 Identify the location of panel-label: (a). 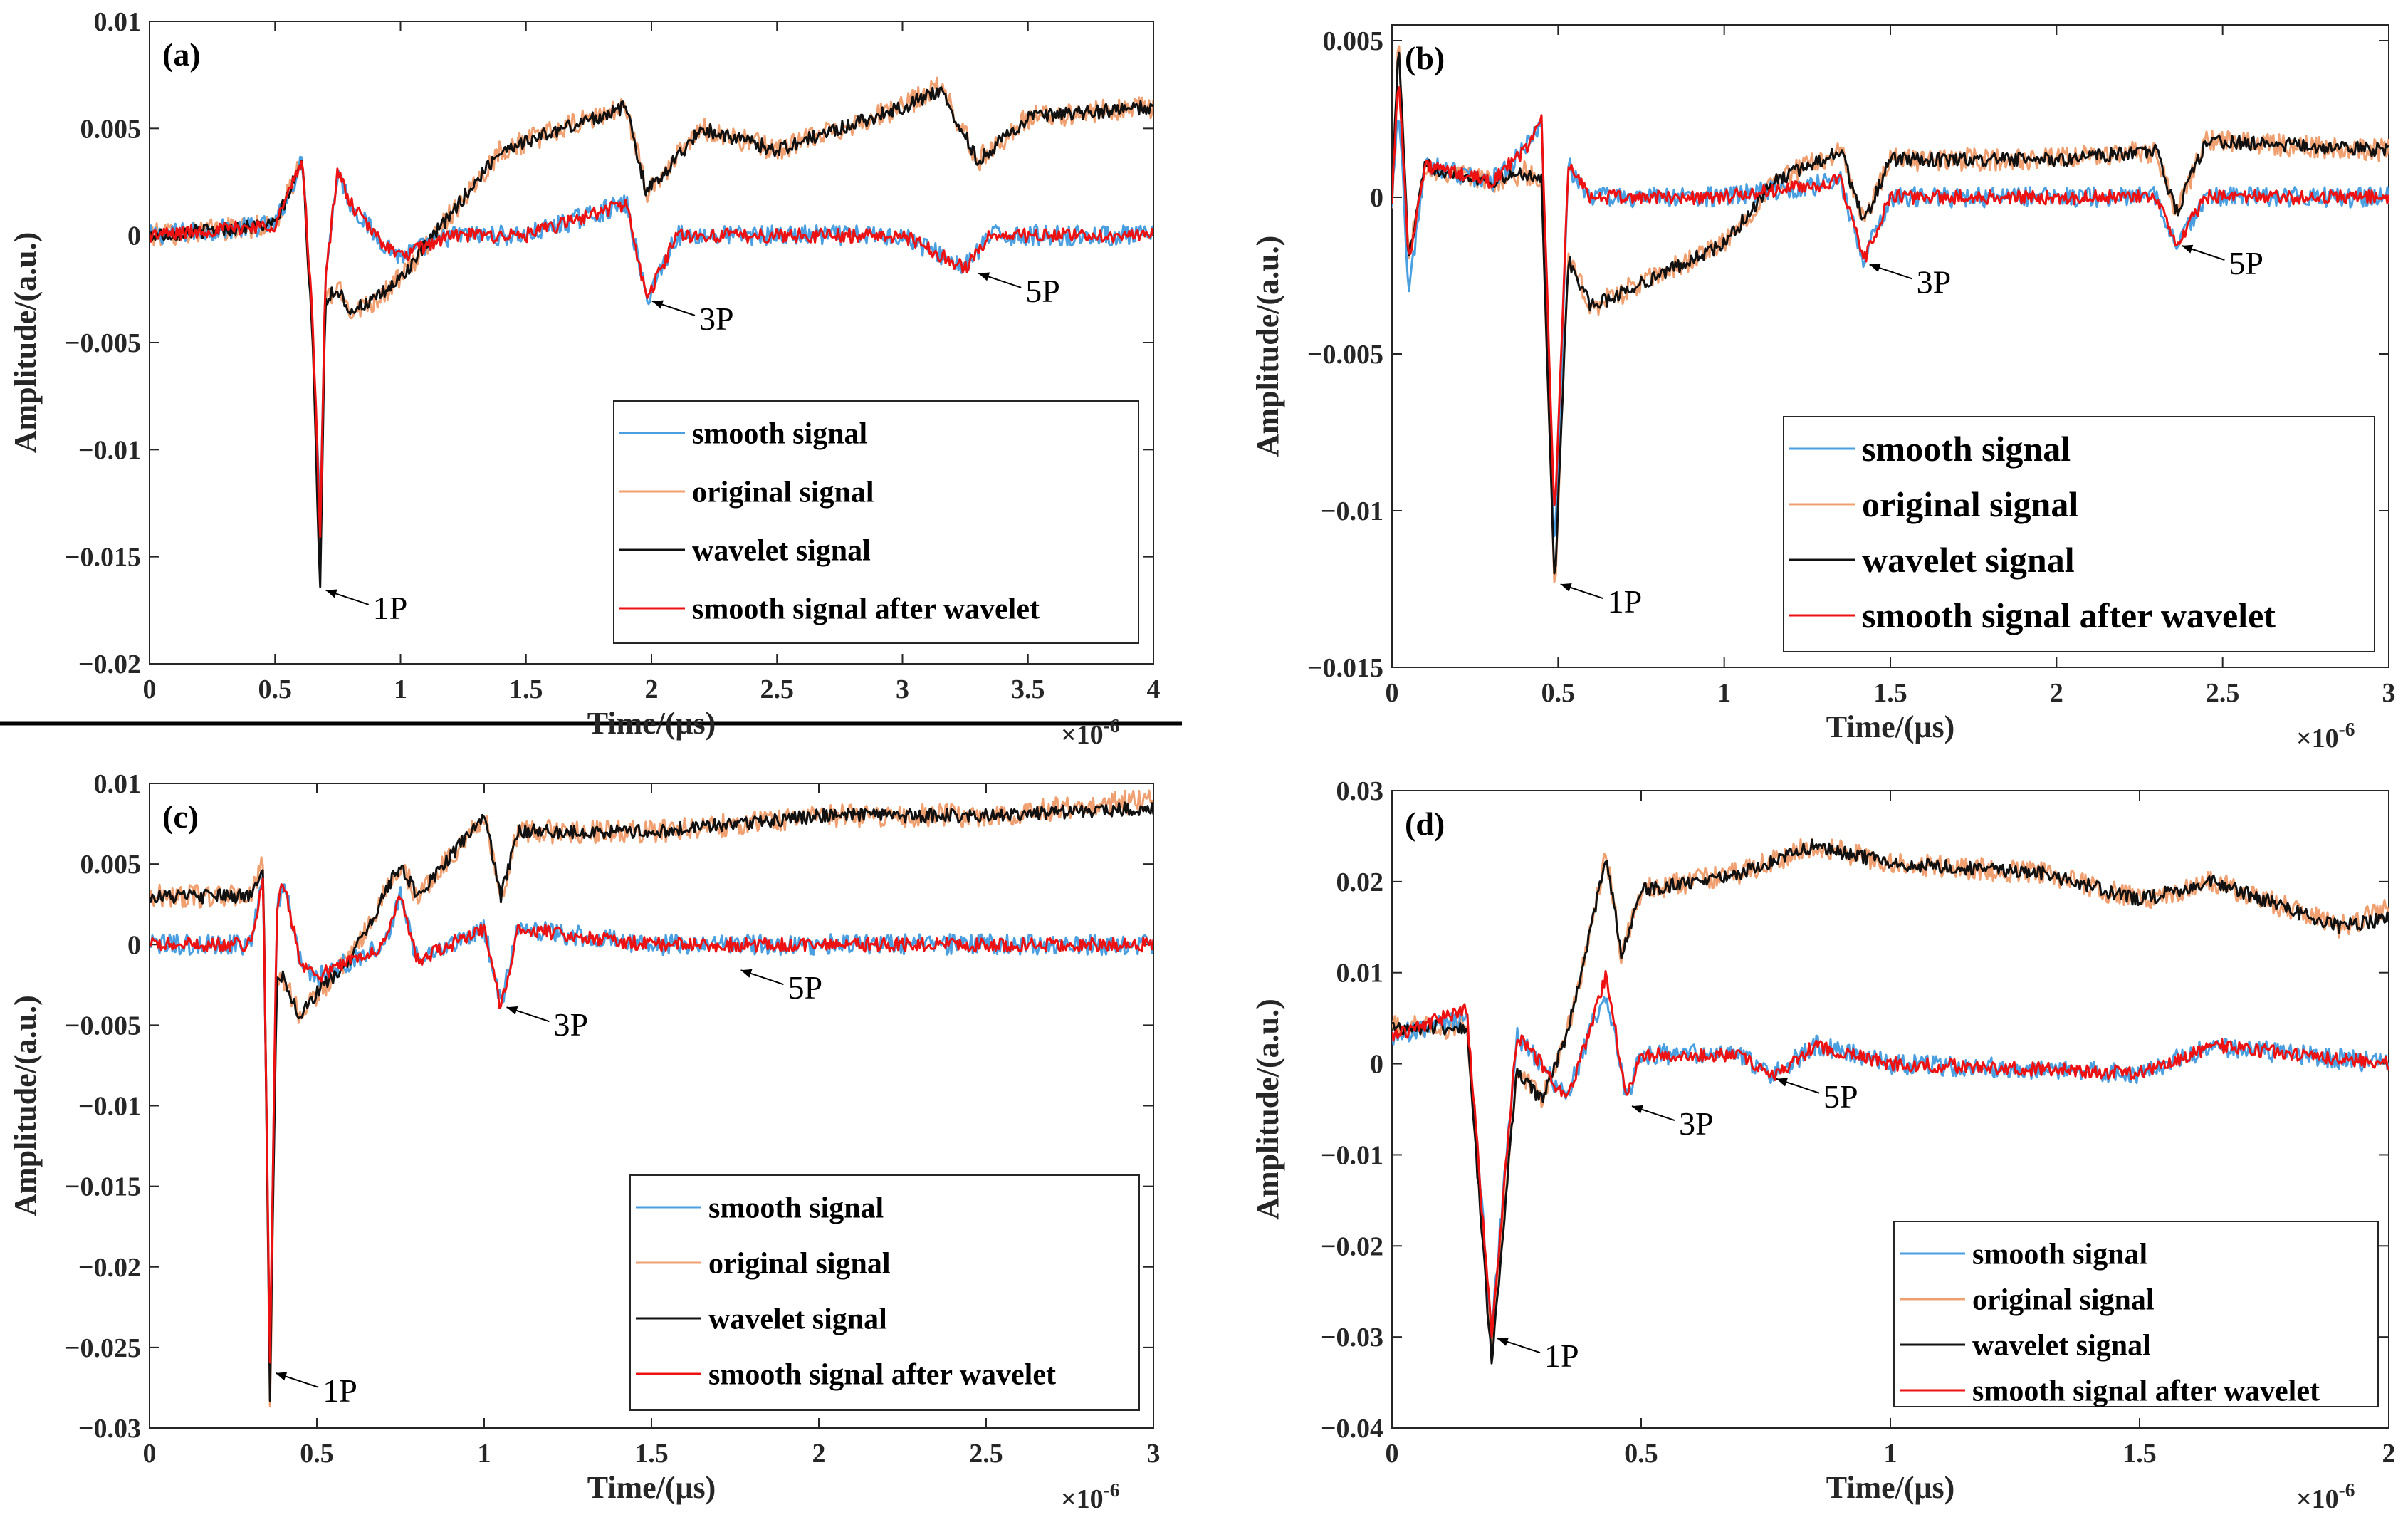
(181, 54).